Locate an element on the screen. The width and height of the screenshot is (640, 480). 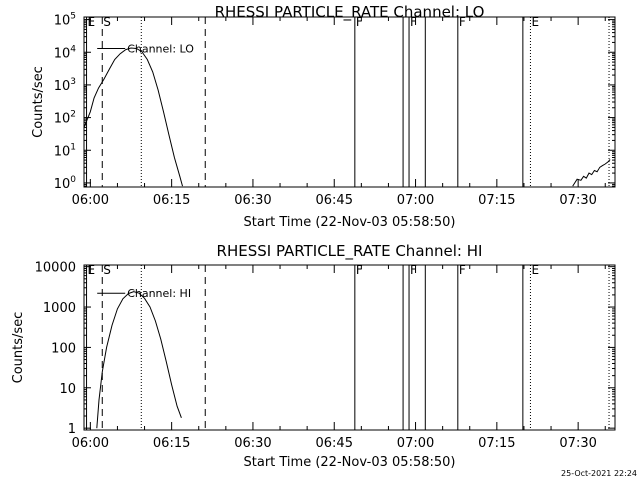
chart-title: RHESSI PARTICLE_RATE Channel: HI is located at coordinates (350, 251).